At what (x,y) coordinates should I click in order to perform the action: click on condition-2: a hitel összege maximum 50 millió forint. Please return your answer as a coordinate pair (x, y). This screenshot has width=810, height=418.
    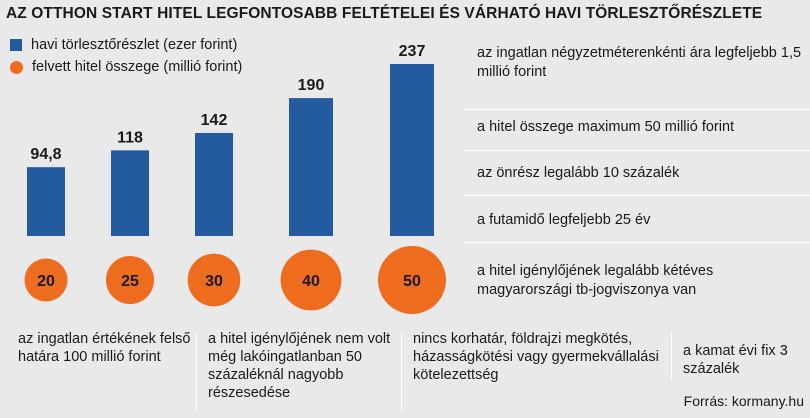
    Looking at the image, I should click on (606, 126).